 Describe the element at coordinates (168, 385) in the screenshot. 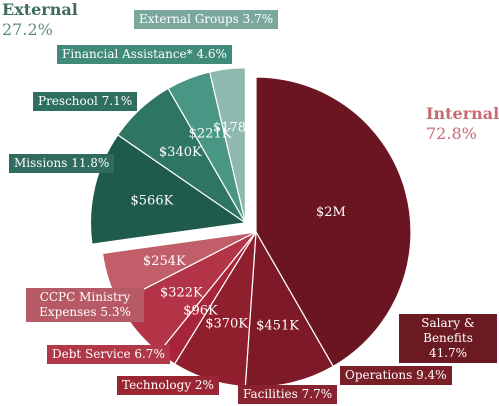

I see `tag-technology: Technology 2%` at that location.